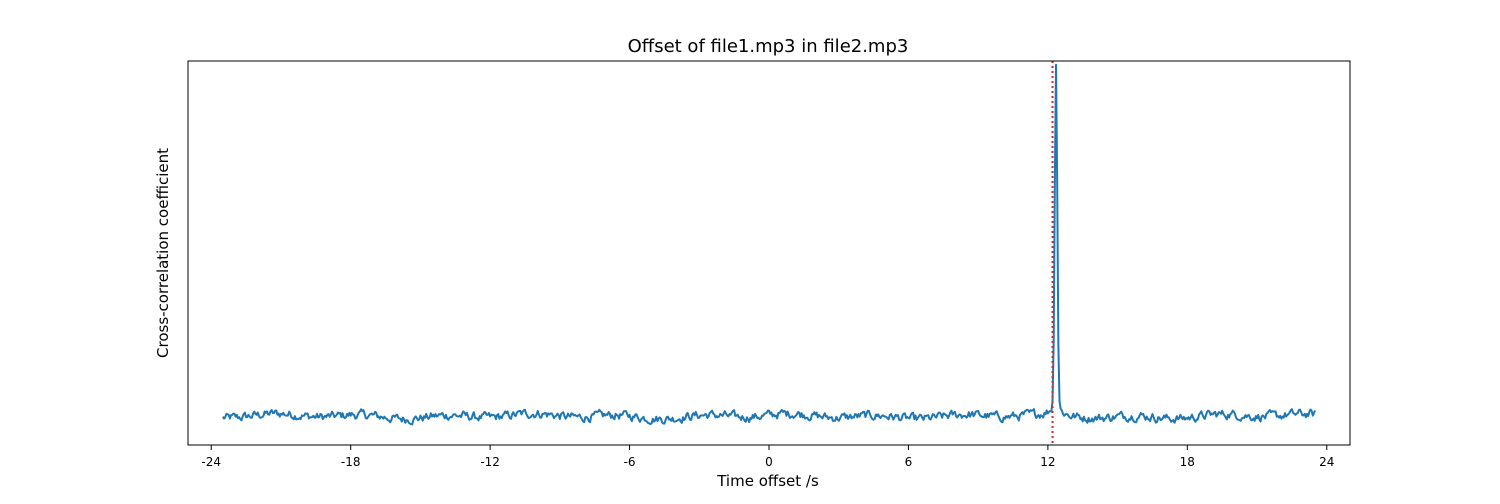 This screenshot has width=1500, height=504. Describe the element at coordinates (351, 462) in the screenshot. I see `x-tick-label: -18` at that location.